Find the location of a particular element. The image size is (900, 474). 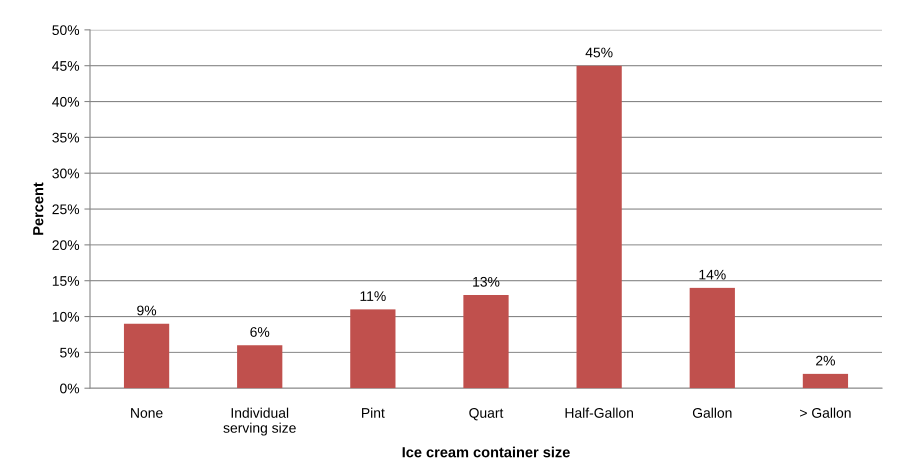

data-label: 45% is located at coordinates (599, 53).